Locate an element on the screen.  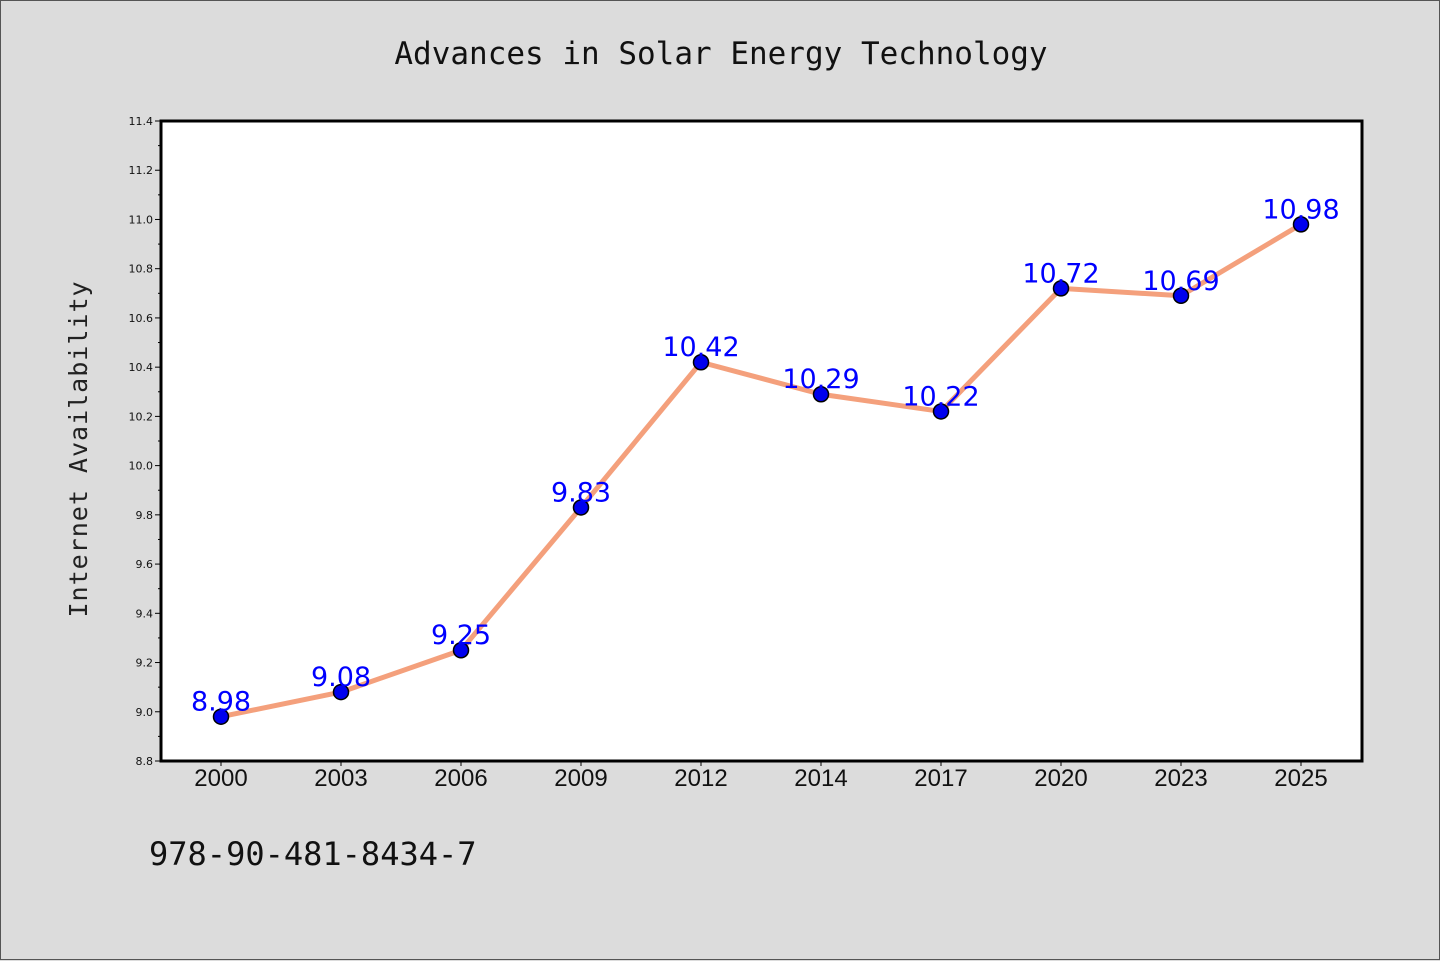
x-tick-label: 2006 is located at coordinates (460, 778).